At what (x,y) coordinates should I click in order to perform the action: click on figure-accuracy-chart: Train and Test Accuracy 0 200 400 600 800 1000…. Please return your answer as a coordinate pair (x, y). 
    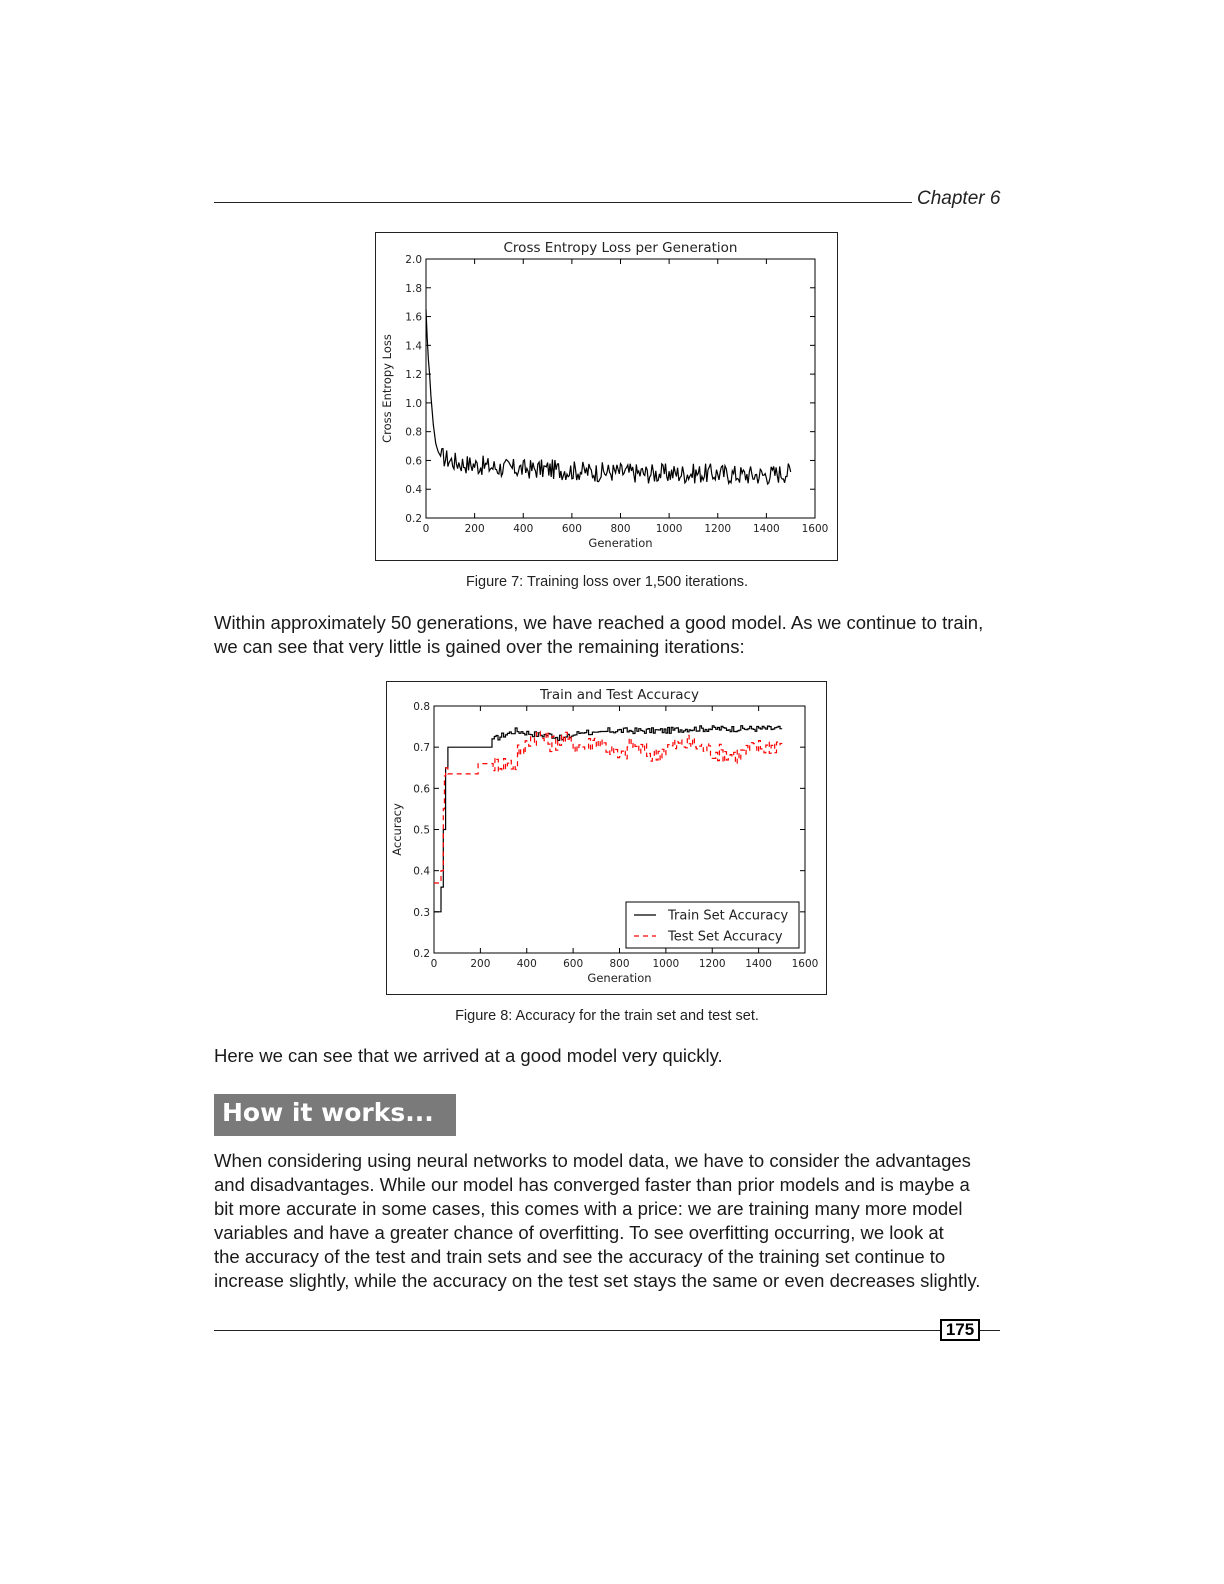
    Looking at the image, I should click on (606, 838).